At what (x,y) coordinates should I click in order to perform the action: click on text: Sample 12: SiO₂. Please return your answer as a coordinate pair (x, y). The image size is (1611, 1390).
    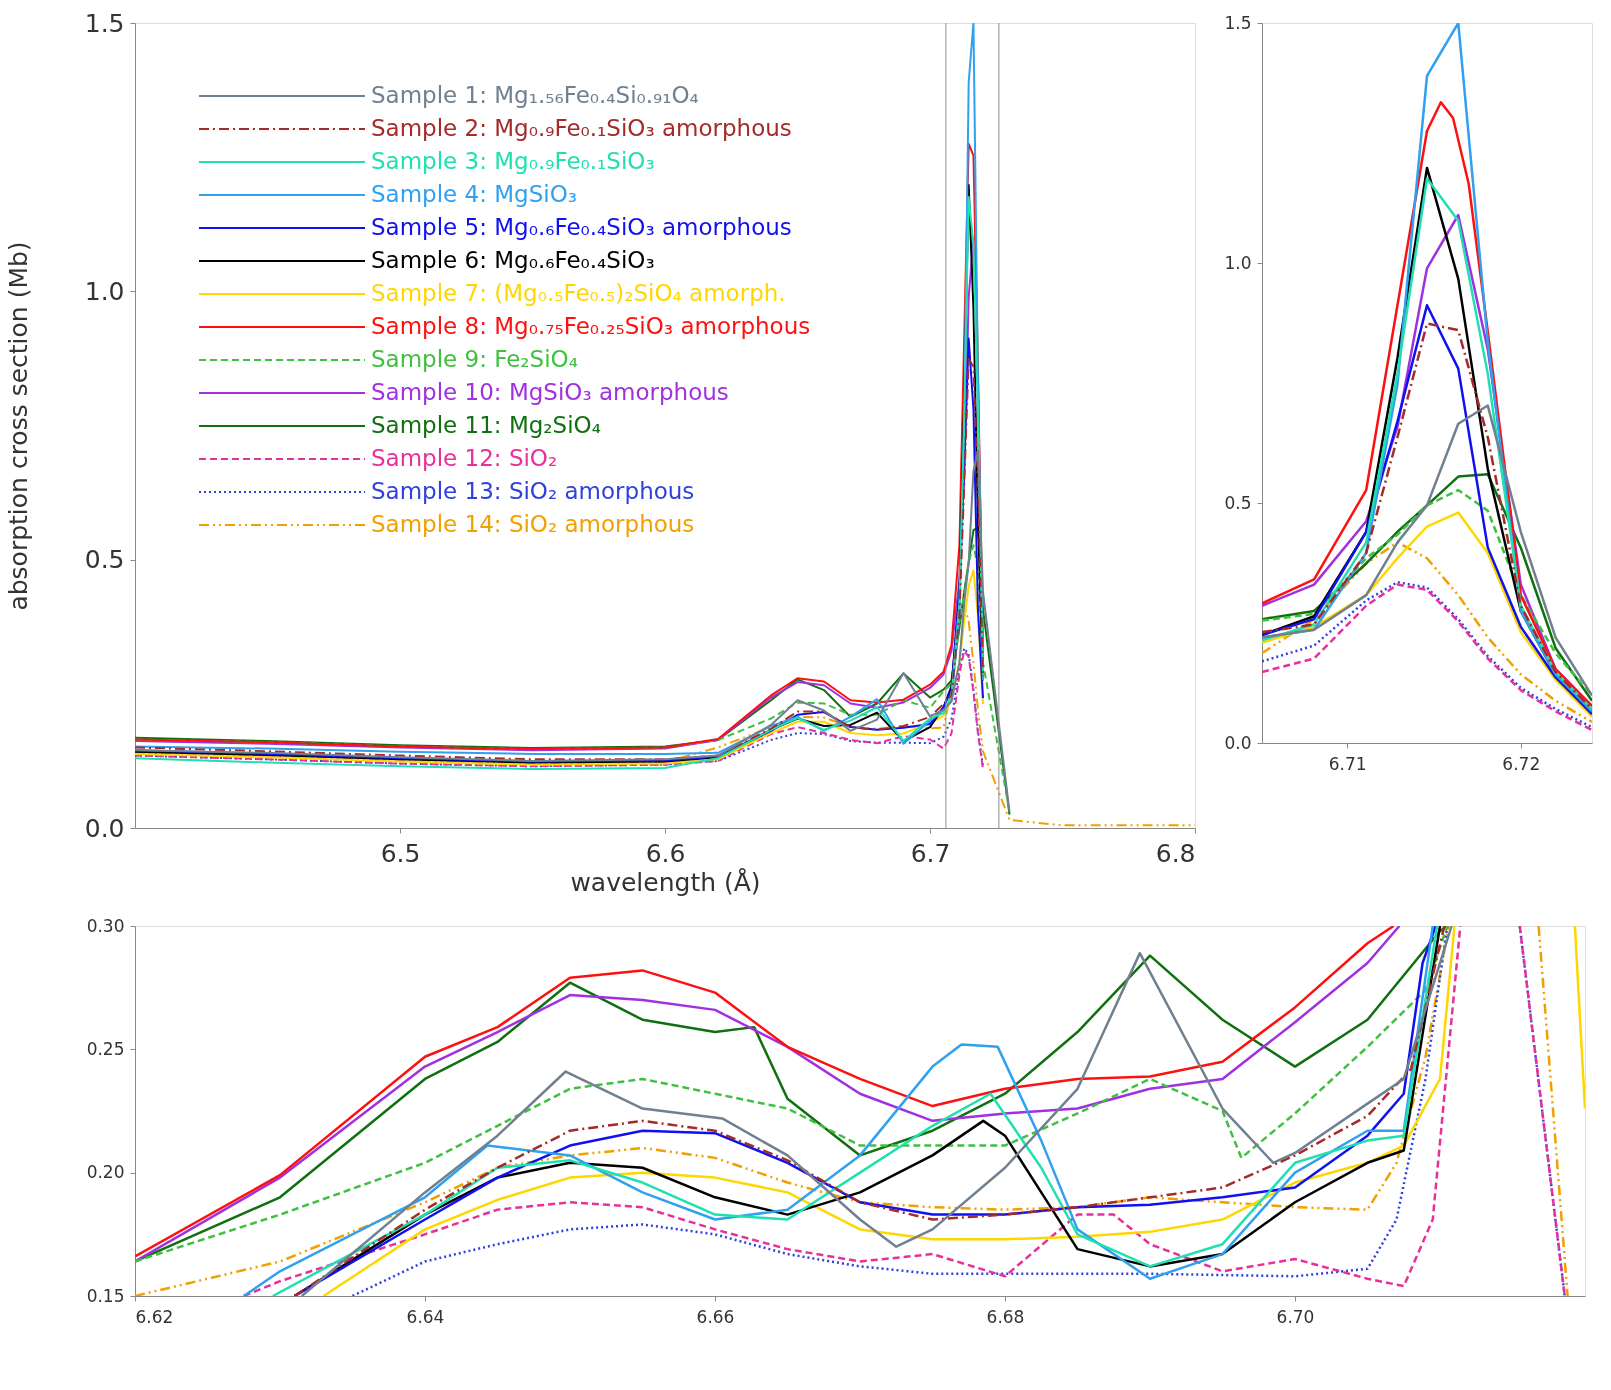
    Looking at the image, I should click on (464, 458).